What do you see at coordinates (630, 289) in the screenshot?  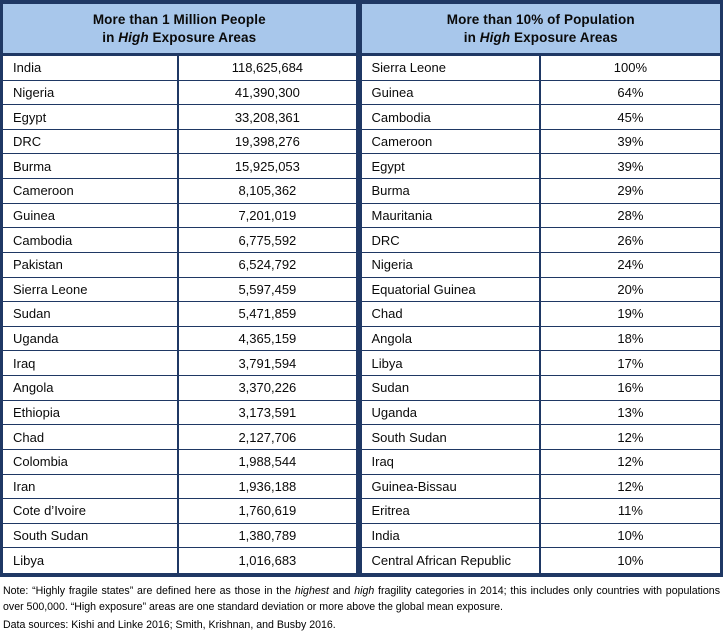 I see `value-cell: 20%` at bounding box center [630, 289].